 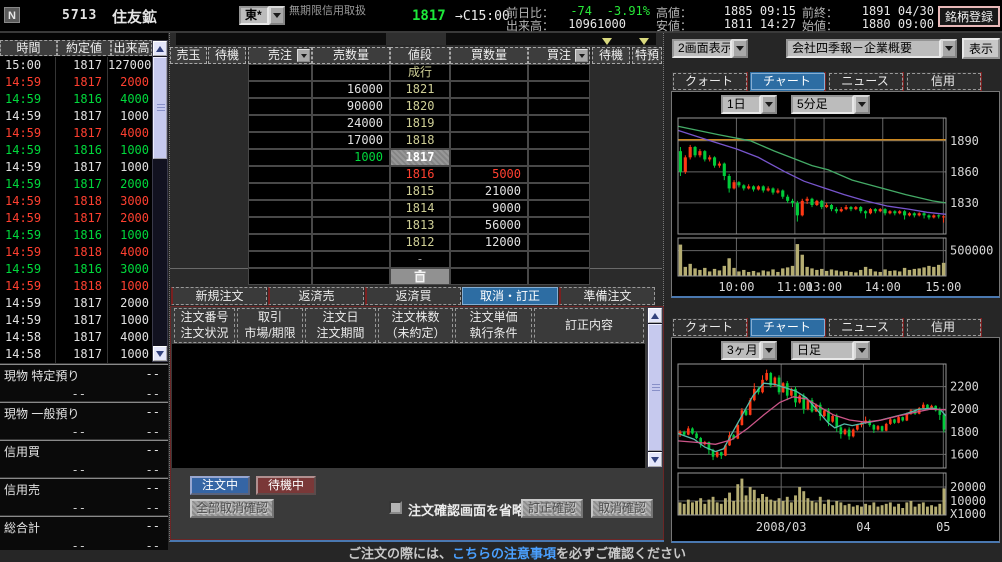 What do you see at coordinates (420, 191) in the screenshot?
I see `price-level: 1815` at bounding box center [420, 191].